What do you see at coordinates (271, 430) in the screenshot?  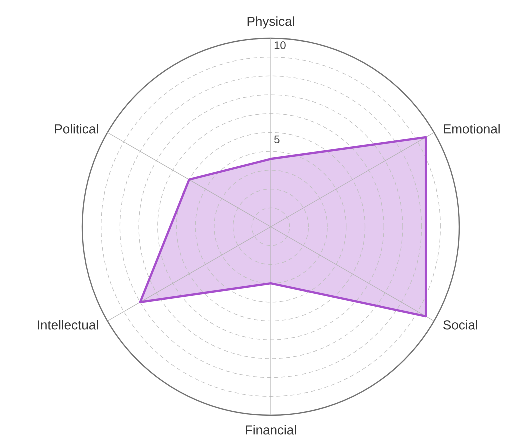 I see `spoke-label: Financial` at bounding box center [271, 430].